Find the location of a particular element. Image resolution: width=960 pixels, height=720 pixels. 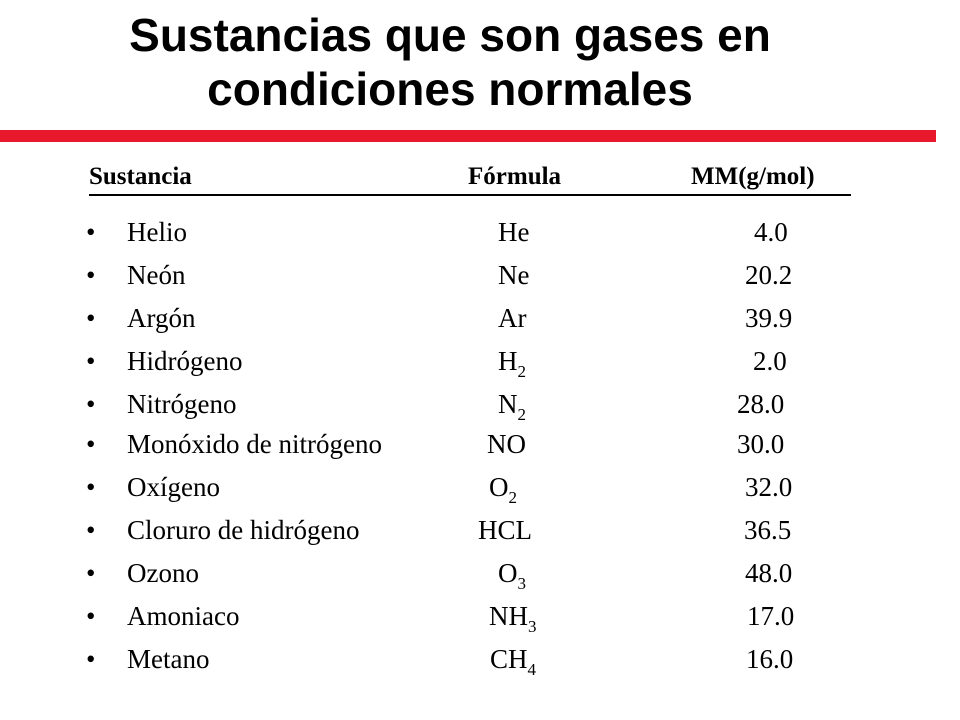

list-item: • Nitrógeno N2 28.0 is located at coordinates (480, 410).